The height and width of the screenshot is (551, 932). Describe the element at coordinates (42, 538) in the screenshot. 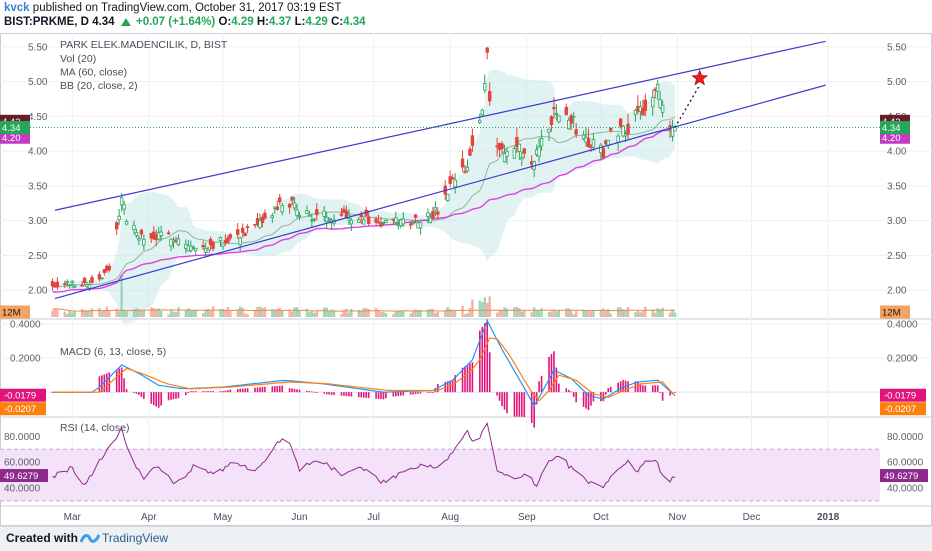

I see `created-with-text: Created with` at that location.